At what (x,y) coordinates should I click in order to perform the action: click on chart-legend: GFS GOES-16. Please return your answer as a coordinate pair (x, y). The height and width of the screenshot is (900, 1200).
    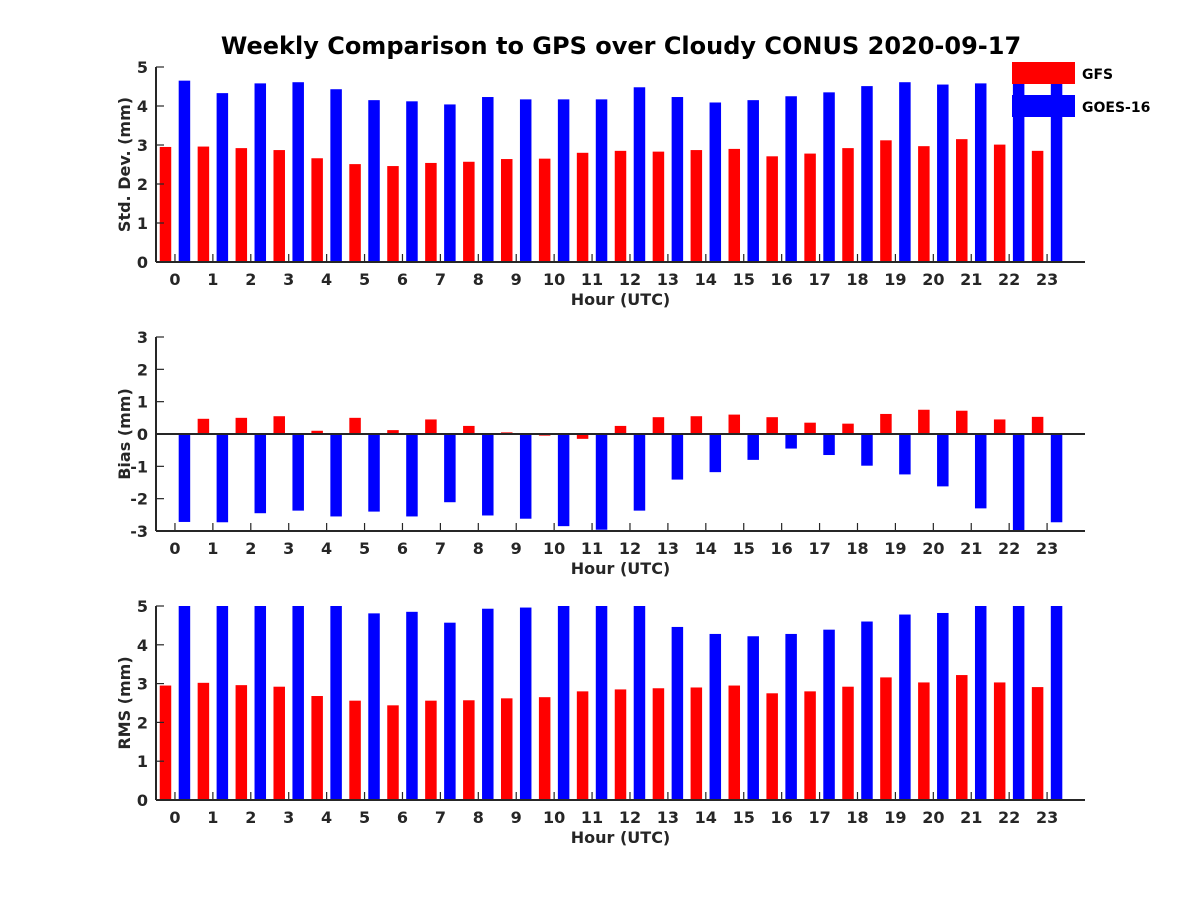
    Looking at the image, I should click on (1081, 89).